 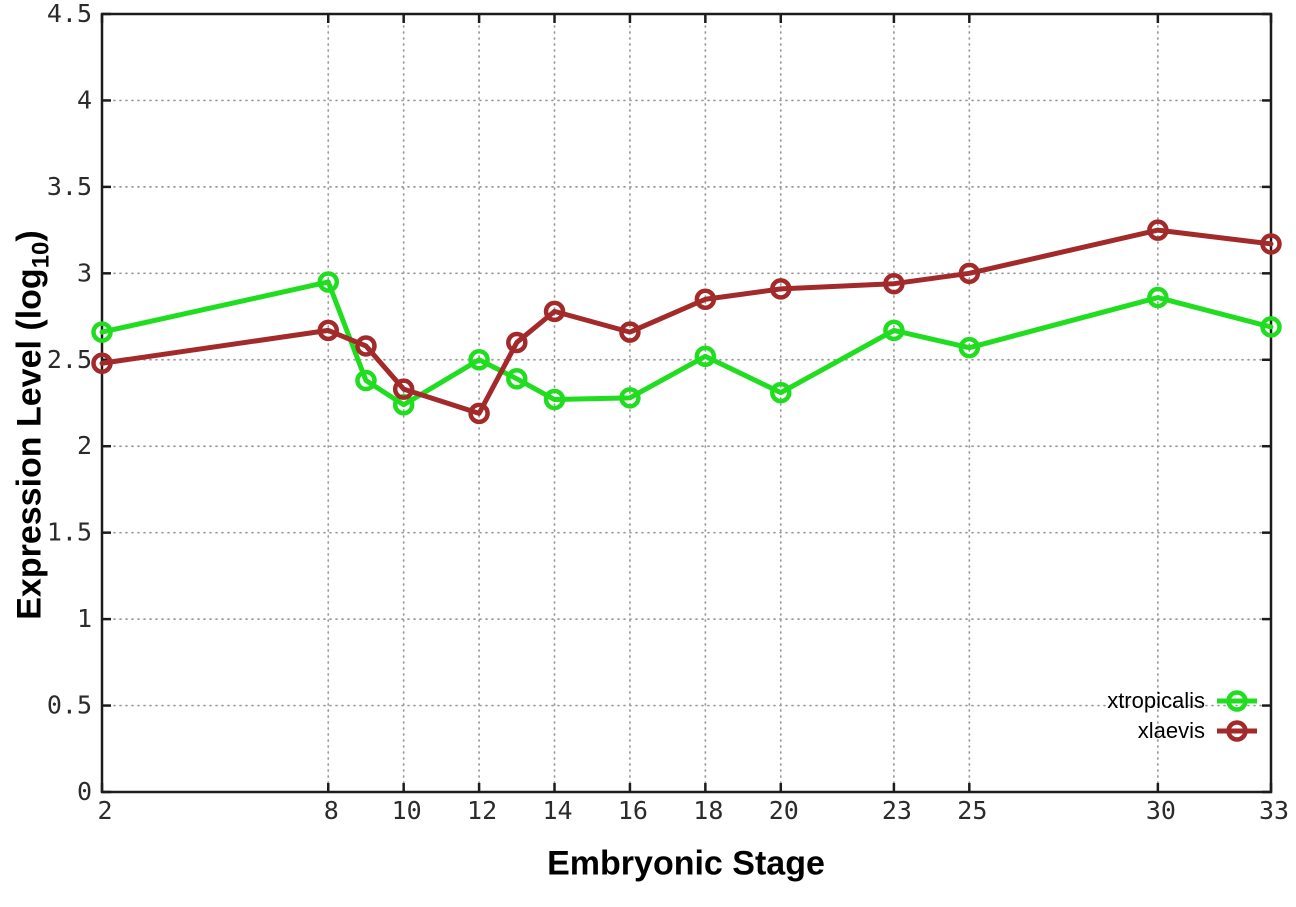 I want to click on y-tick-label: 2.5, so click(x=69, y=359).